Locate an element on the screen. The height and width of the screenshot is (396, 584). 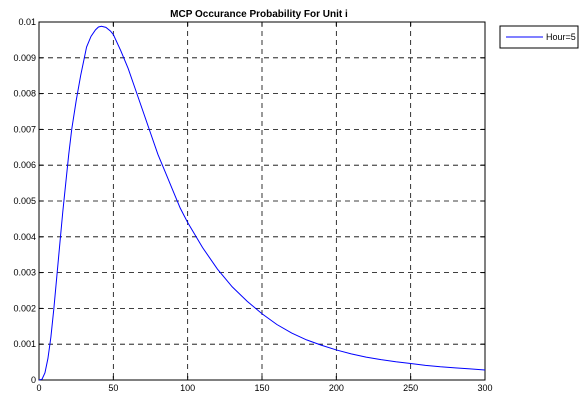
chart-title: MCP Occurance Probability For Unit i is located at coordinates (259, 14).